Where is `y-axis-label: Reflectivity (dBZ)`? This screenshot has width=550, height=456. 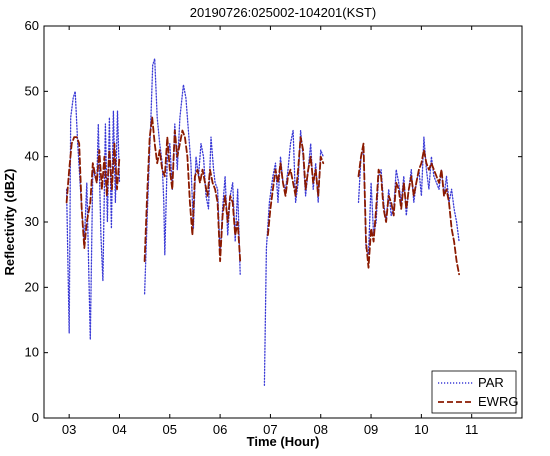
y-axis-label: Reflectivity (dBZ) is located at coordinates (9, 222).